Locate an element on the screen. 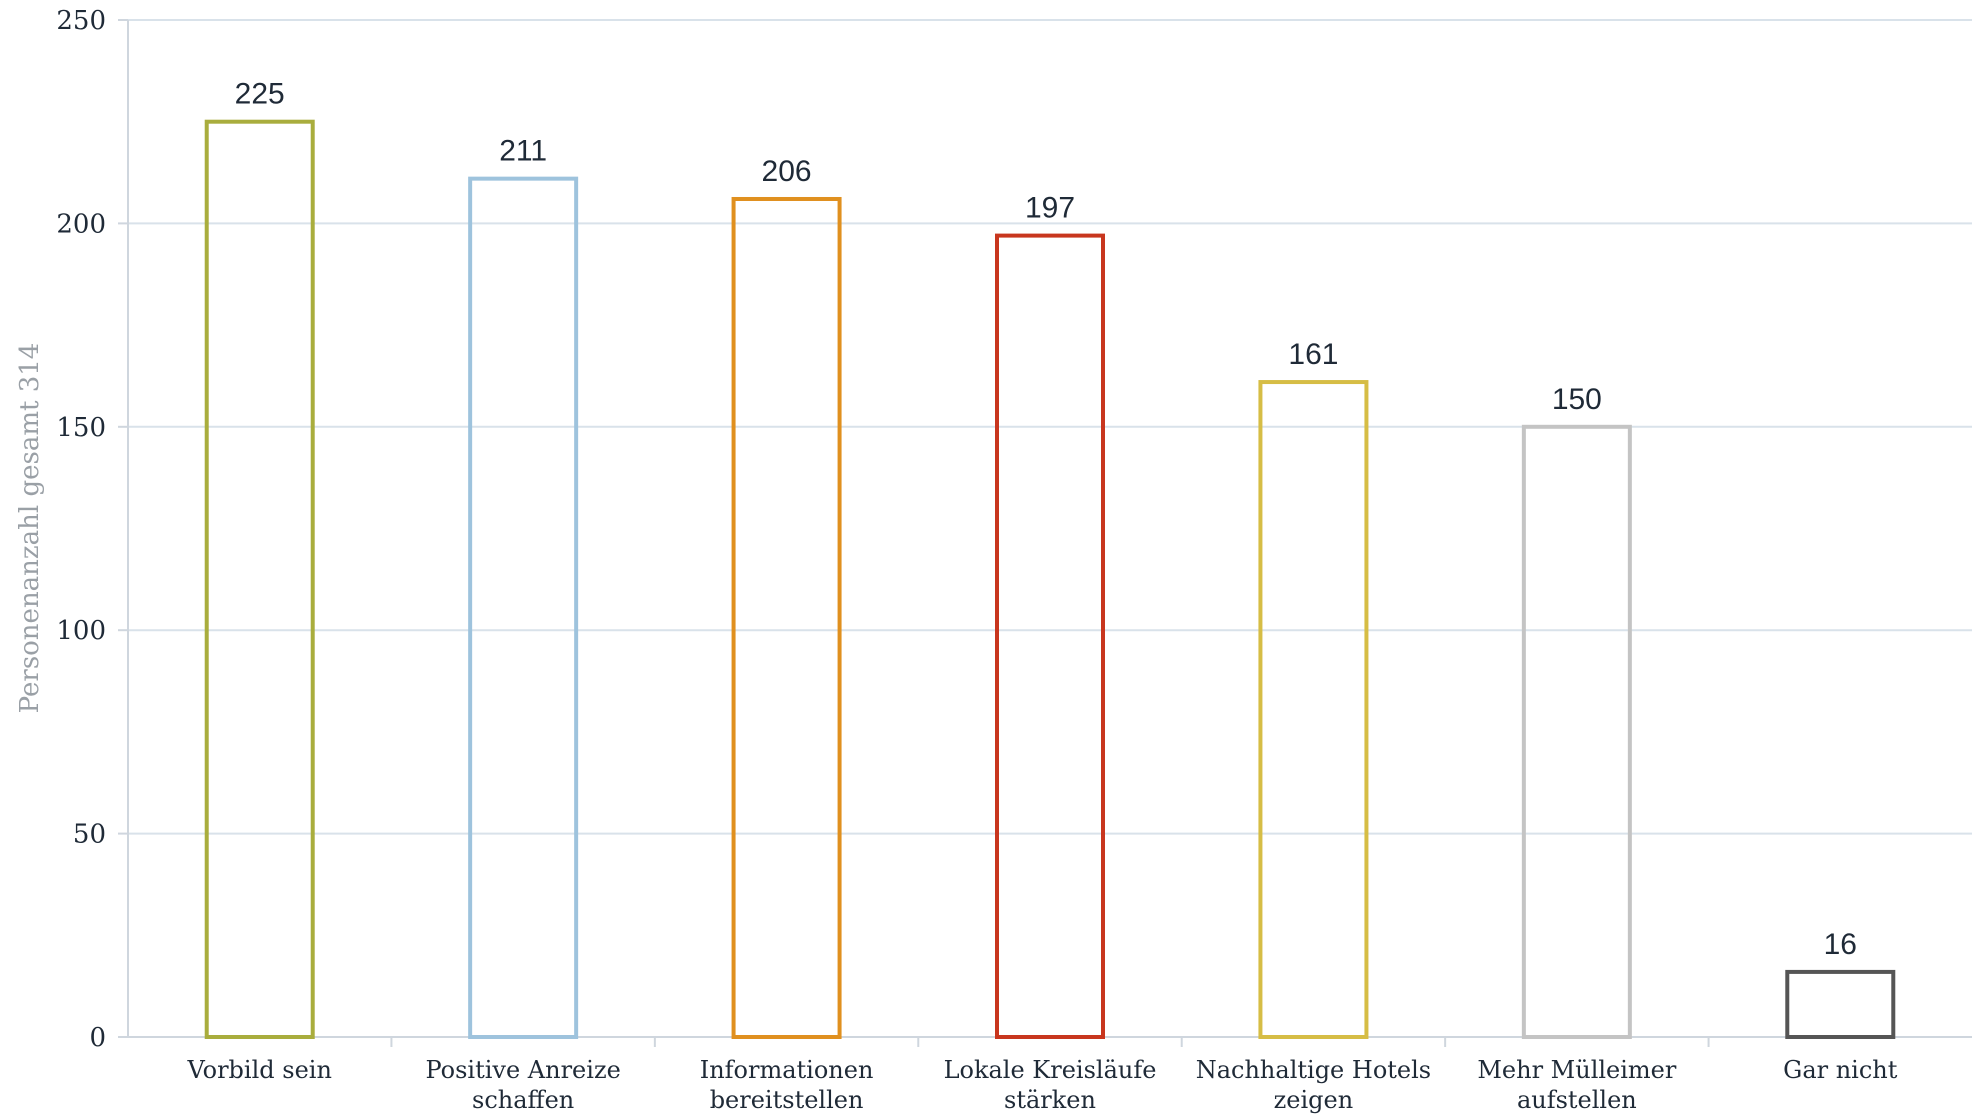  x-tick-label: Gar nicht is located at coordinates (1840, 1070).